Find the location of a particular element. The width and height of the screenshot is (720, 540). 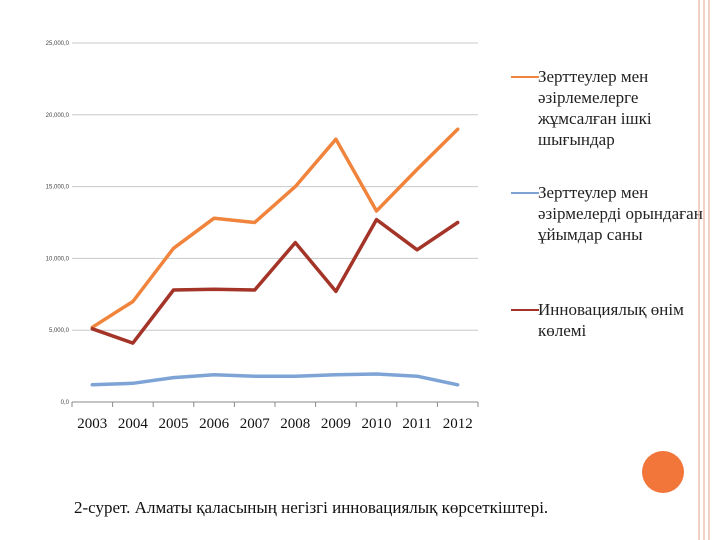

x-tick-label: 2007 is located at coordinates (255, 424).